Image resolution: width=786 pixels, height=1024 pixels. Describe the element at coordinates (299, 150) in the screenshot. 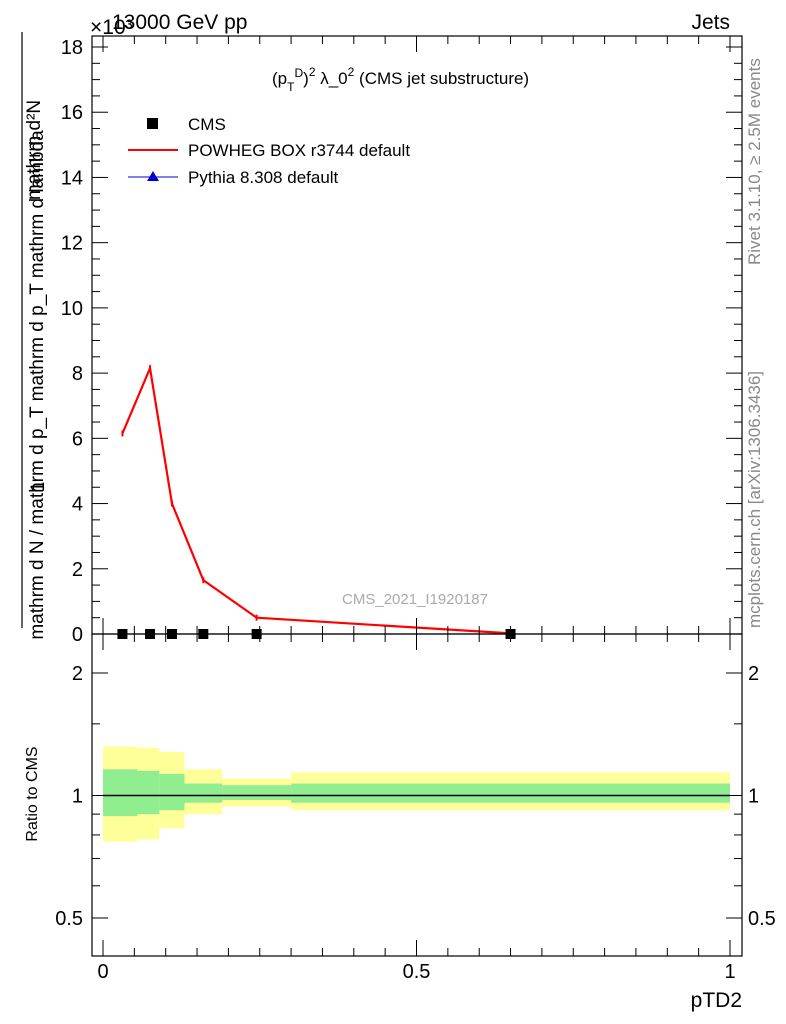

I see `legend-powheg-label: POWHEG BOX r3744 default` at that location.